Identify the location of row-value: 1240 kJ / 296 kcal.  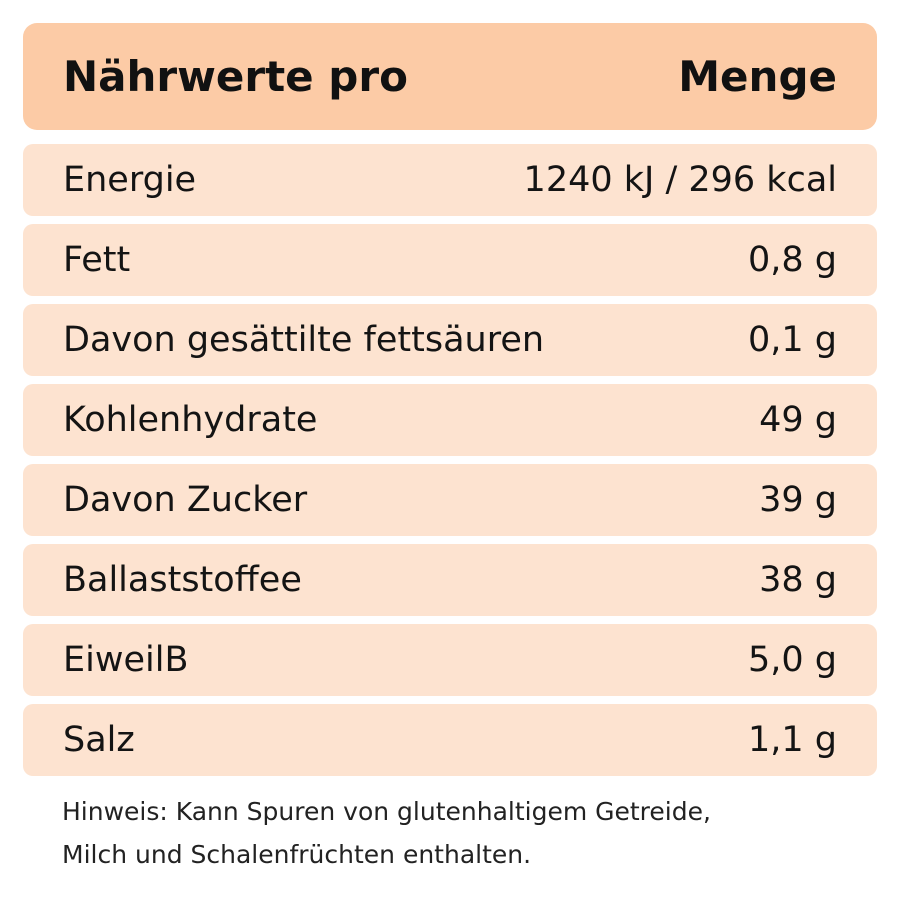
(680, 180).